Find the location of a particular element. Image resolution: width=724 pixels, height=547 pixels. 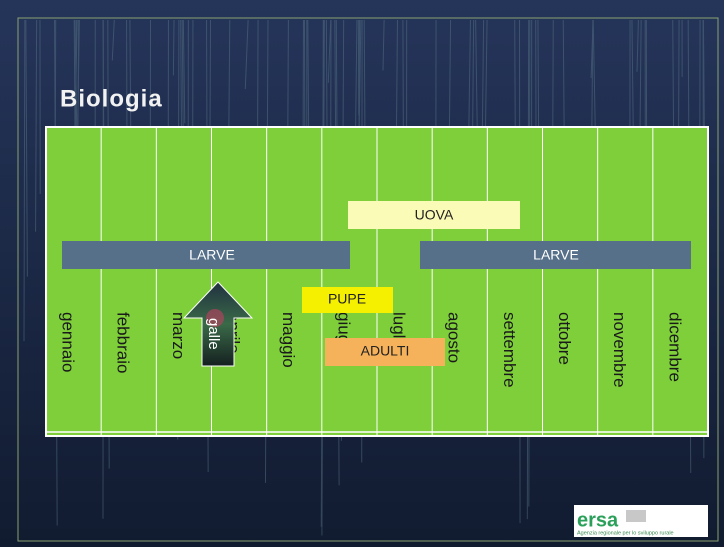

arrow-image is located at coordinates (215, 318).